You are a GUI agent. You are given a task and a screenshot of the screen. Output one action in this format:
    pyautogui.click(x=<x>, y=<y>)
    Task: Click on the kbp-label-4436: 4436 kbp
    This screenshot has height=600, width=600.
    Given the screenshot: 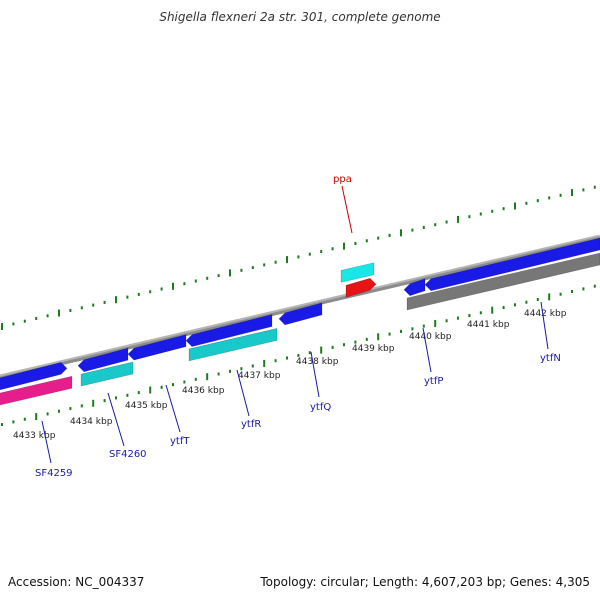 What is the action you would take?
    pyautogui.click(x=203, y=391)
    